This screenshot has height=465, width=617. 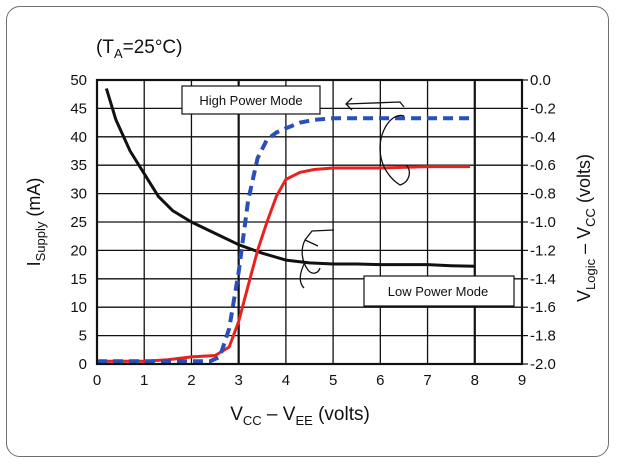 I want to click on y-left-tick-label: 20, so click(x=78, y=250).